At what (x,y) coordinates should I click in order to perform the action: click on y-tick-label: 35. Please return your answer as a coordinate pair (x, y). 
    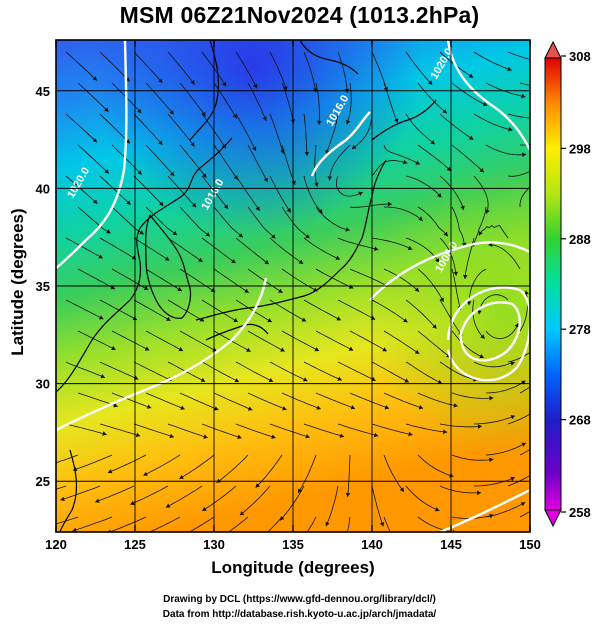
    Looking at the image, I should click on (43, 286).